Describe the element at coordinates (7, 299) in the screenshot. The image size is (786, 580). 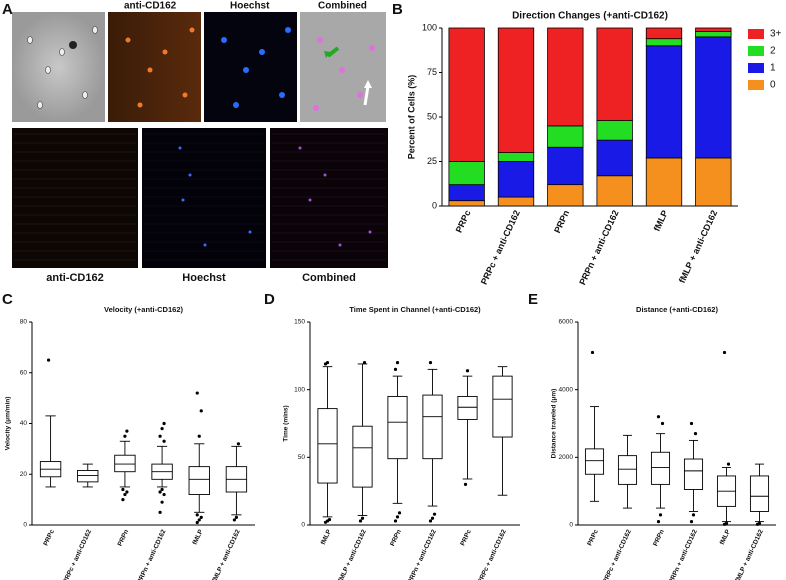
I see `panel-letter: C` at that location.